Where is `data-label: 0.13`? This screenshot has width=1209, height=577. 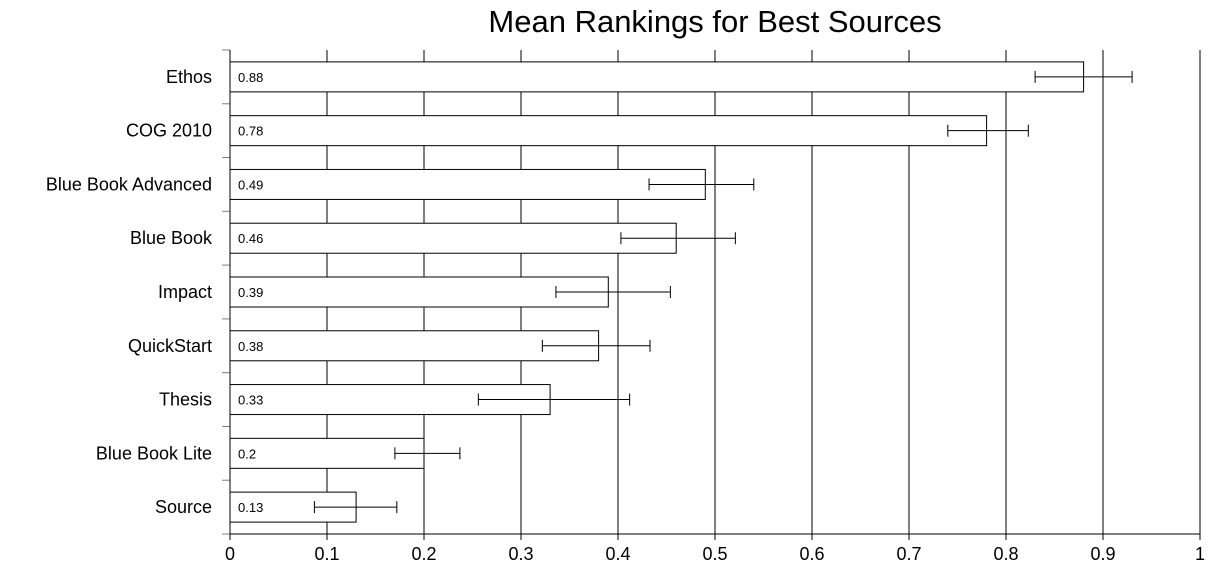 data-label: 0.13 is located at coordinates (250, 507).